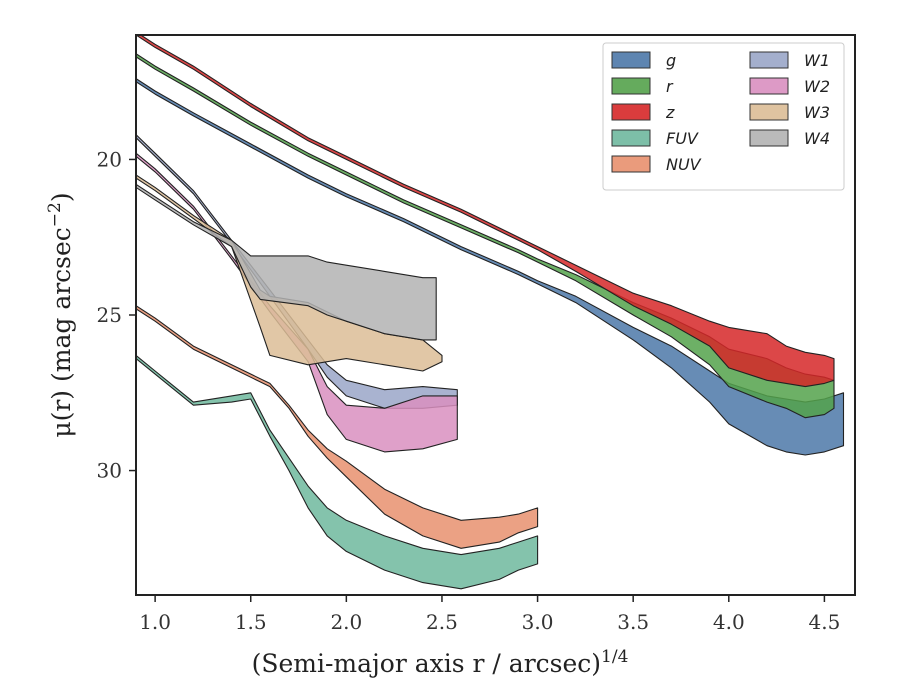 Image resolution: width=900 pixels, height=700 pixels. I want to click on legend-swatch-r, so click(631, 86).